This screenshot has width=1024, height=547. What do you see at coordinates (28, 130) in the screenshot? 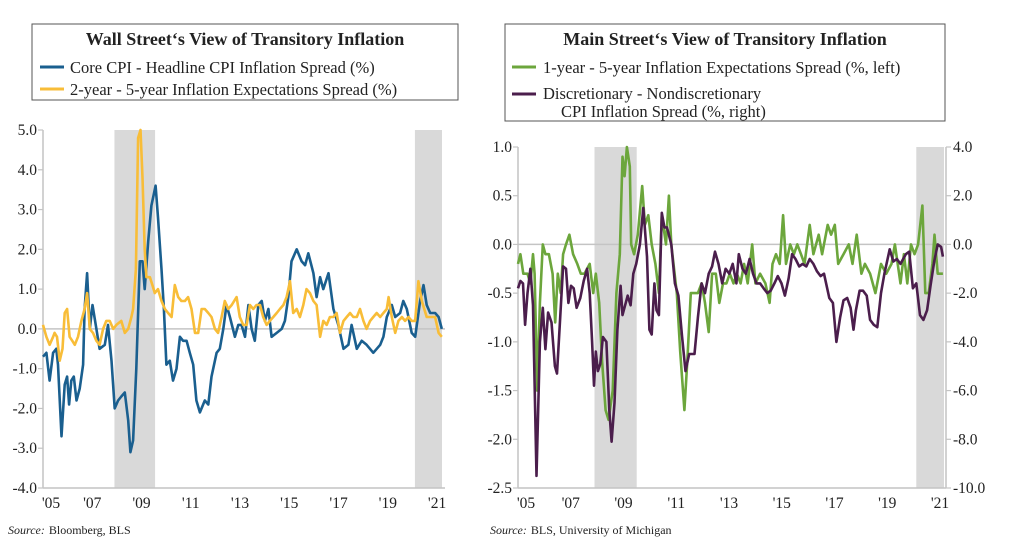
I see `y-tick-label: 5.0` at bounding box center [28, 130].